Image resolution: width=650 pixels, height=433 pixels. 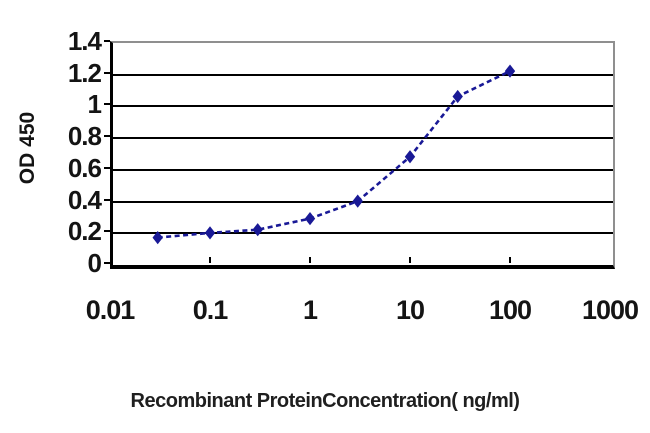 What do you see at coordinates (310, 310) in the screenshot?
I see `x-tick-label: 1` at bounding box center [310, 310].